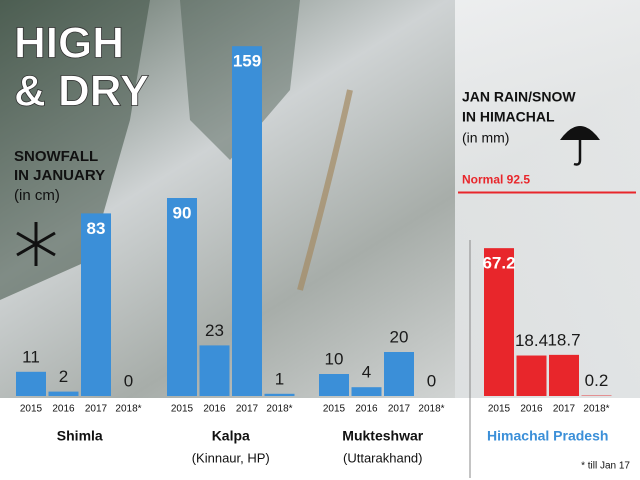 The image size is (640, 480). I want to click on title: HIGH, so click(69, 43).